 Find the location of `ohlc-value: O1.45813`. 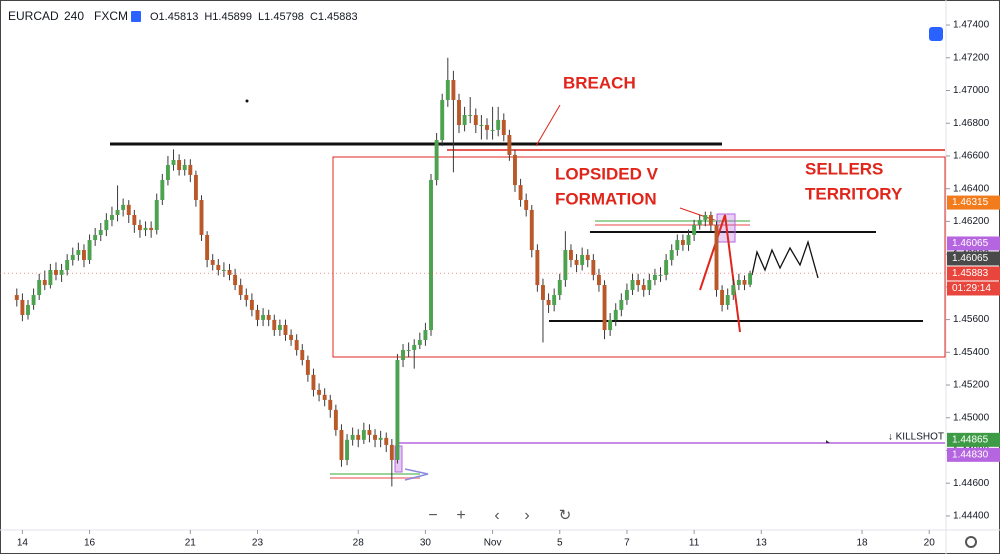

ohlc-value: O1.45813 is located at coordinates (174, 17).